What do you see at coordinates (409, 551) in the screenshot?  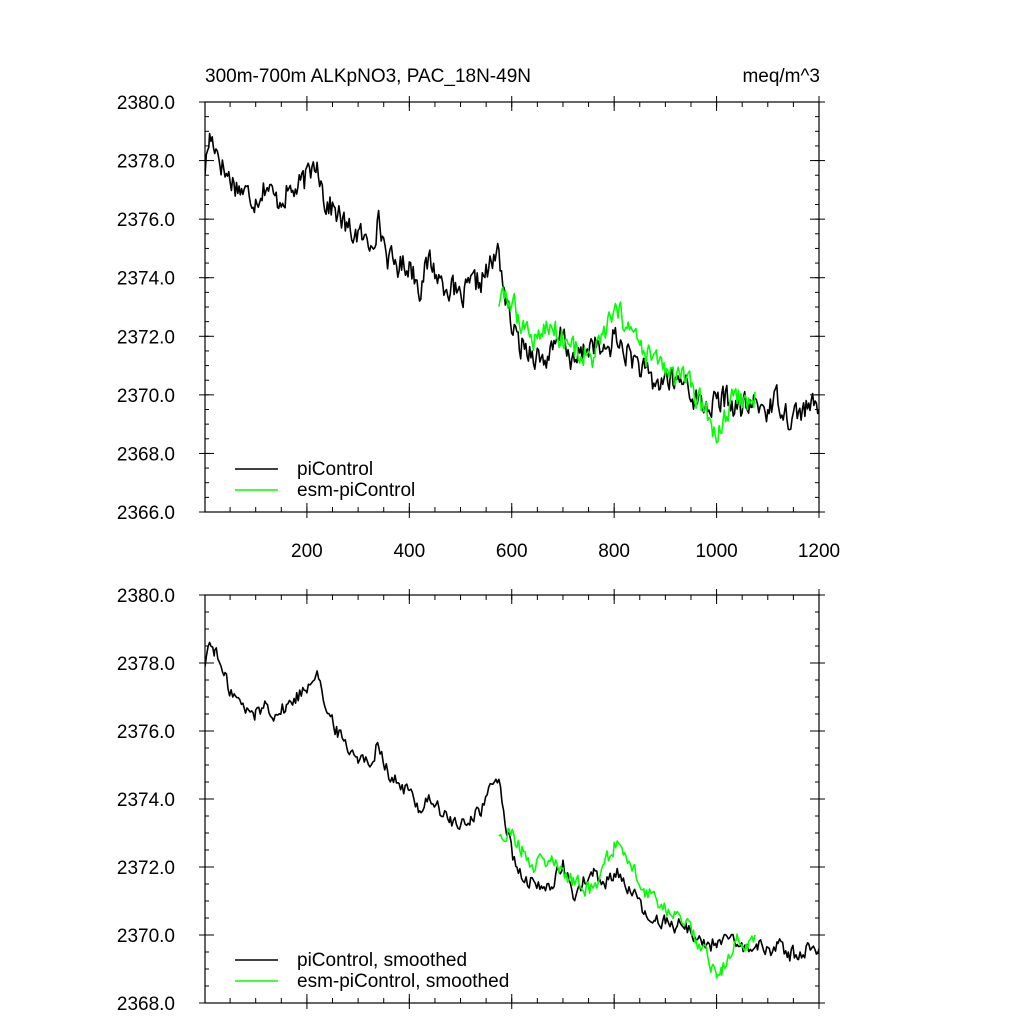 I see `x-tick-label: 400` at bounding box center [409, 551].